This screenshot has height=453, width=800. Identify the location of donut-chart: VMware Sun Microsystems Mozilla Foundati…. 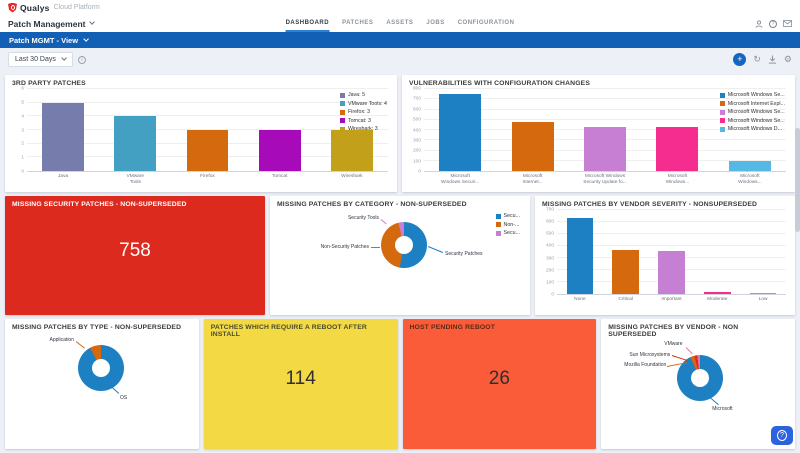
(698, 392).